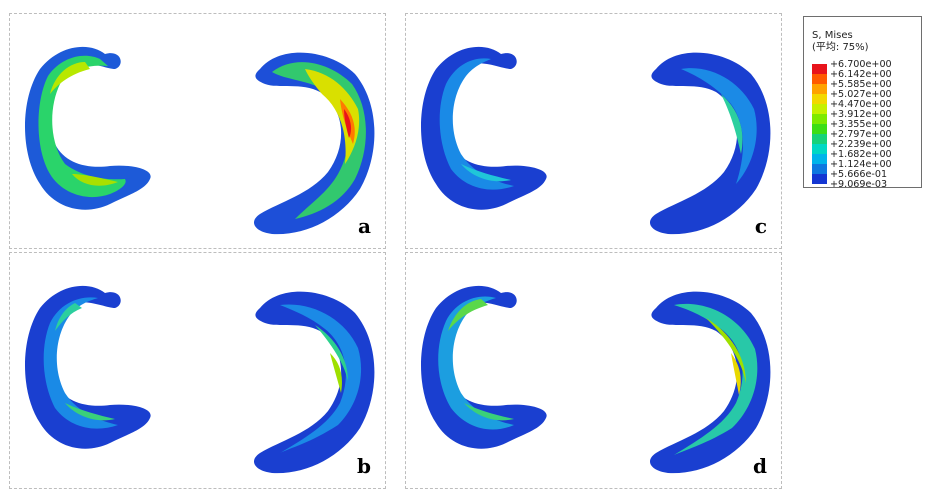  What do you see at coordinates (596, 379) in the screenshot?
I see `meniscus-contour-d` at bounding box center [596, 379].